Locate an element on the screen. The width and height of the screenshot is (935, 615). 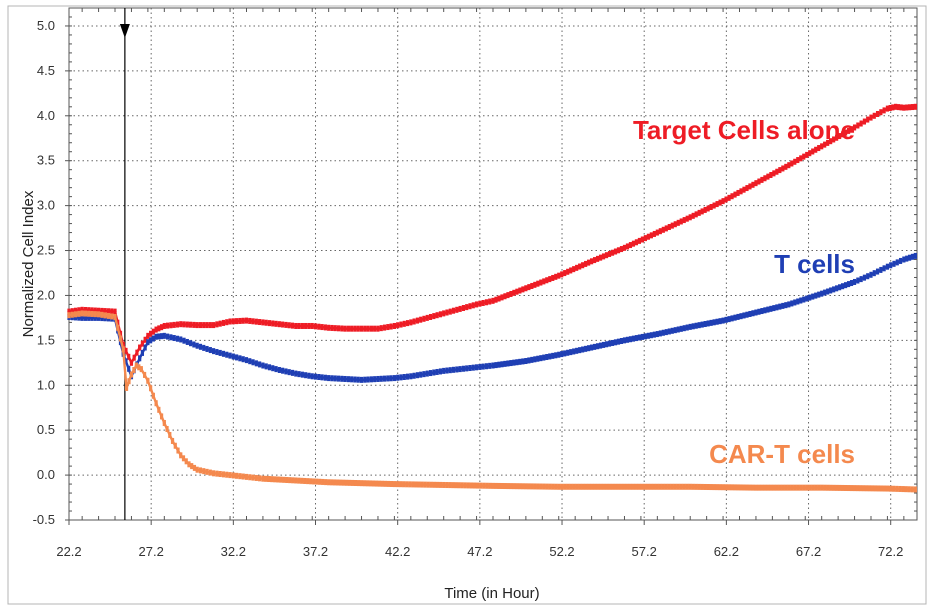
time-marker-triangle is located at coordinates (124, 31).